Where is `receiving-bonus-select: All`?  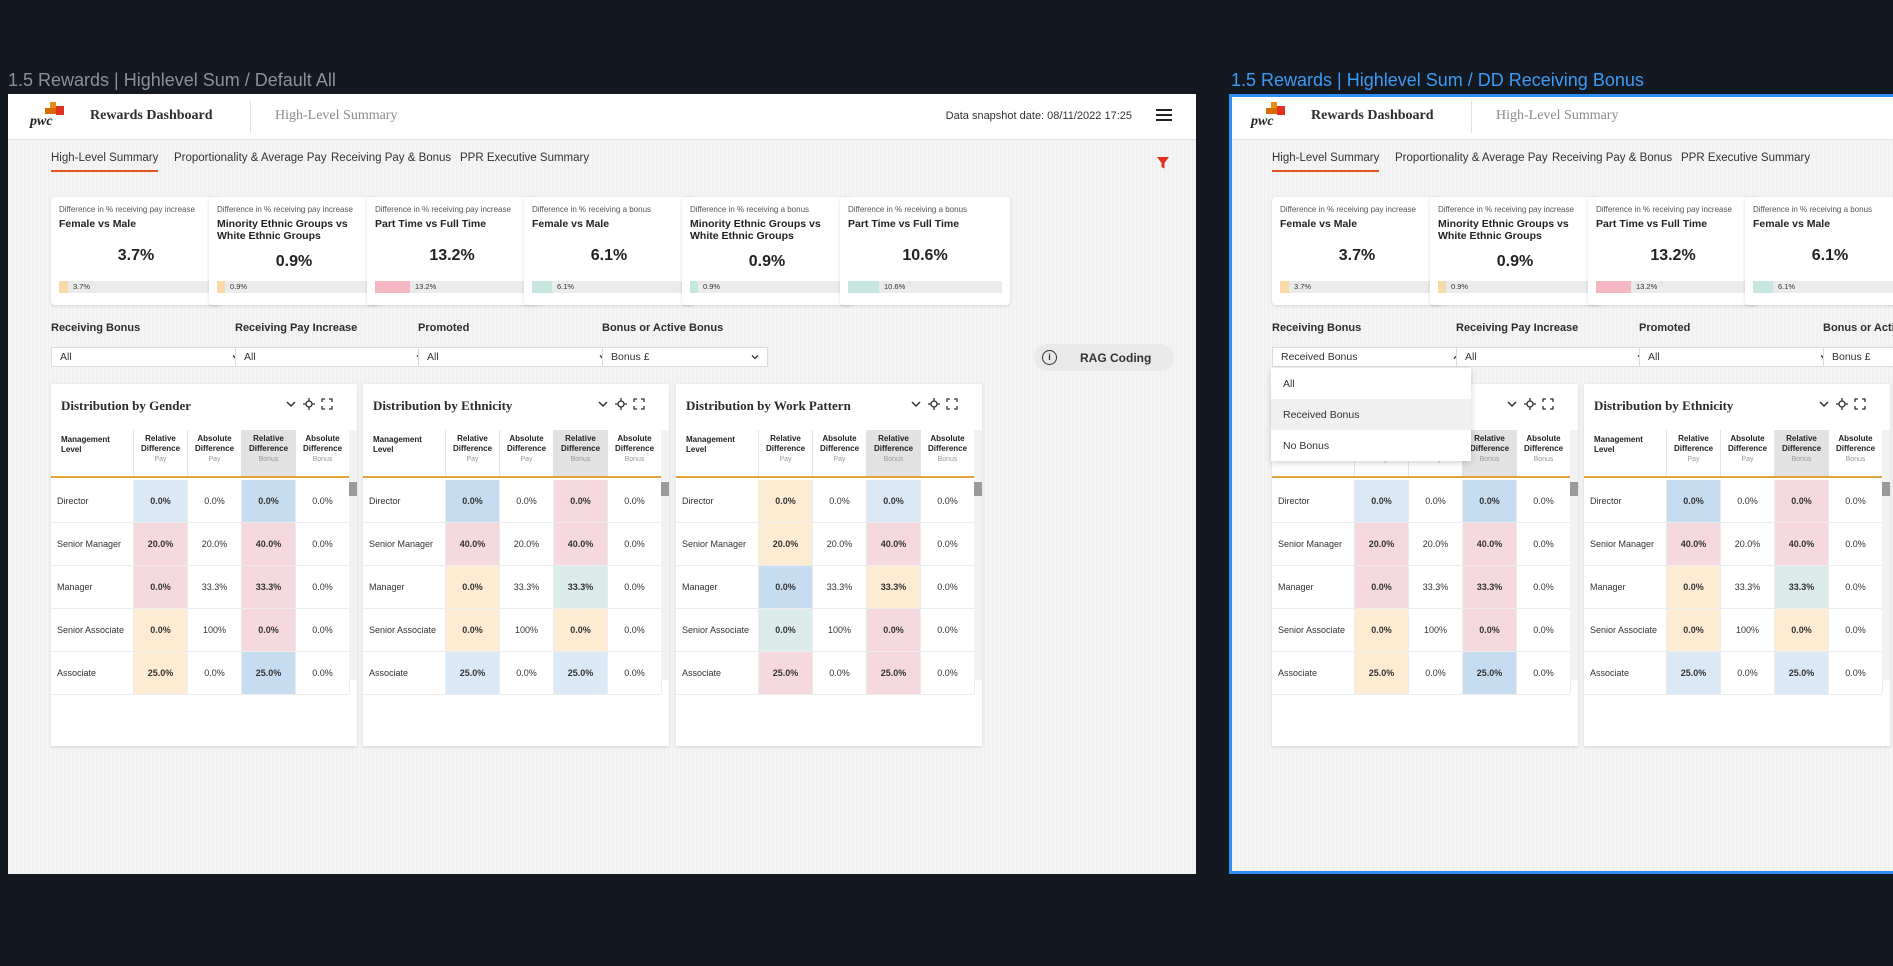 receiving-bonus-select: All is located at coordinates (150, 357).